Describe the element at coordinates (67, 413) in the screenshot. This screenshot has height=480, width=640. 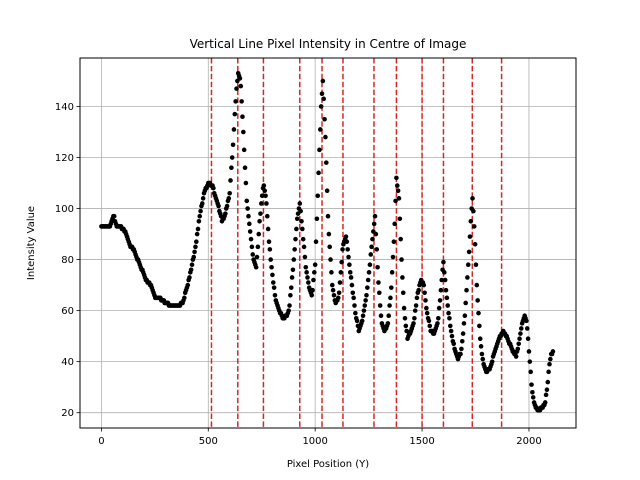
I see `y-tick-label: 20` at that location.